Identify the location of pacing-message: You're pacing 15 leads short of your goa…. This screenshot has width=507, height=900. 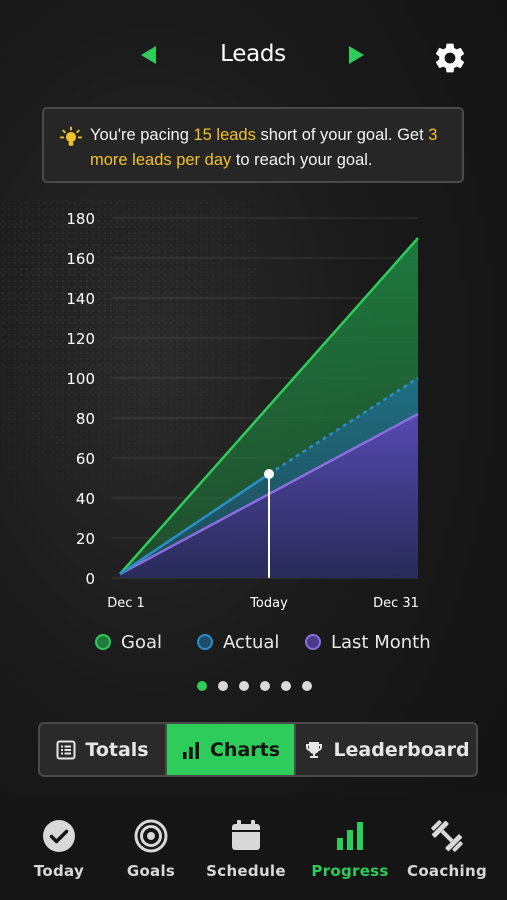
(264, 147).